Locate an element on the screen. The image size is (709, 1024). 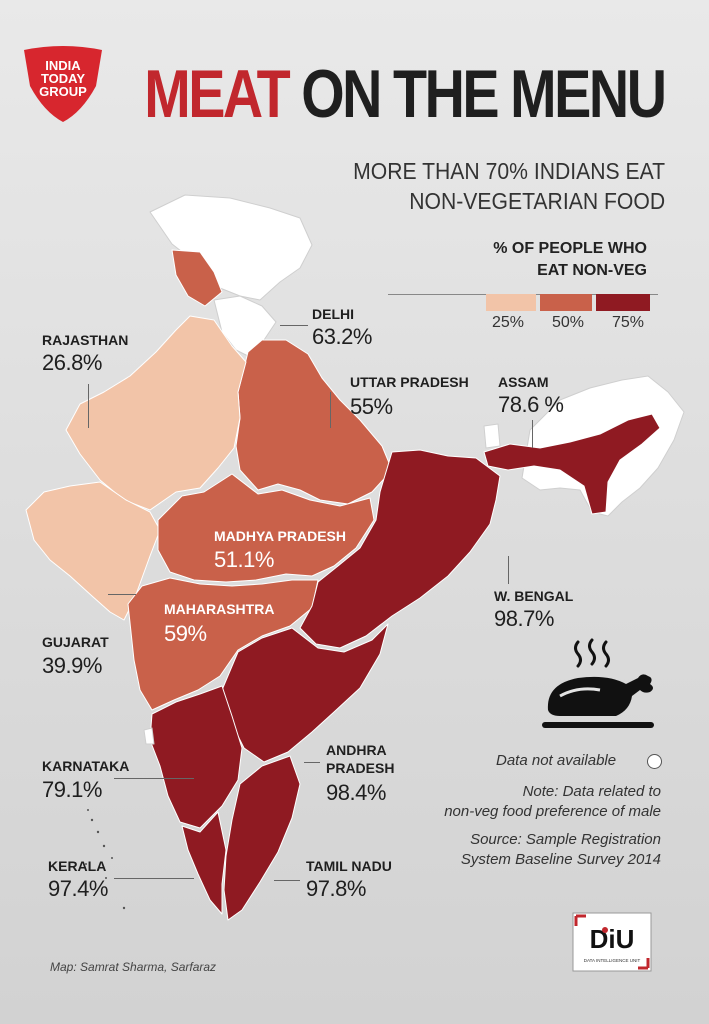
page-title: MEAT ON THE MENU is located at coordinates (406, 94).